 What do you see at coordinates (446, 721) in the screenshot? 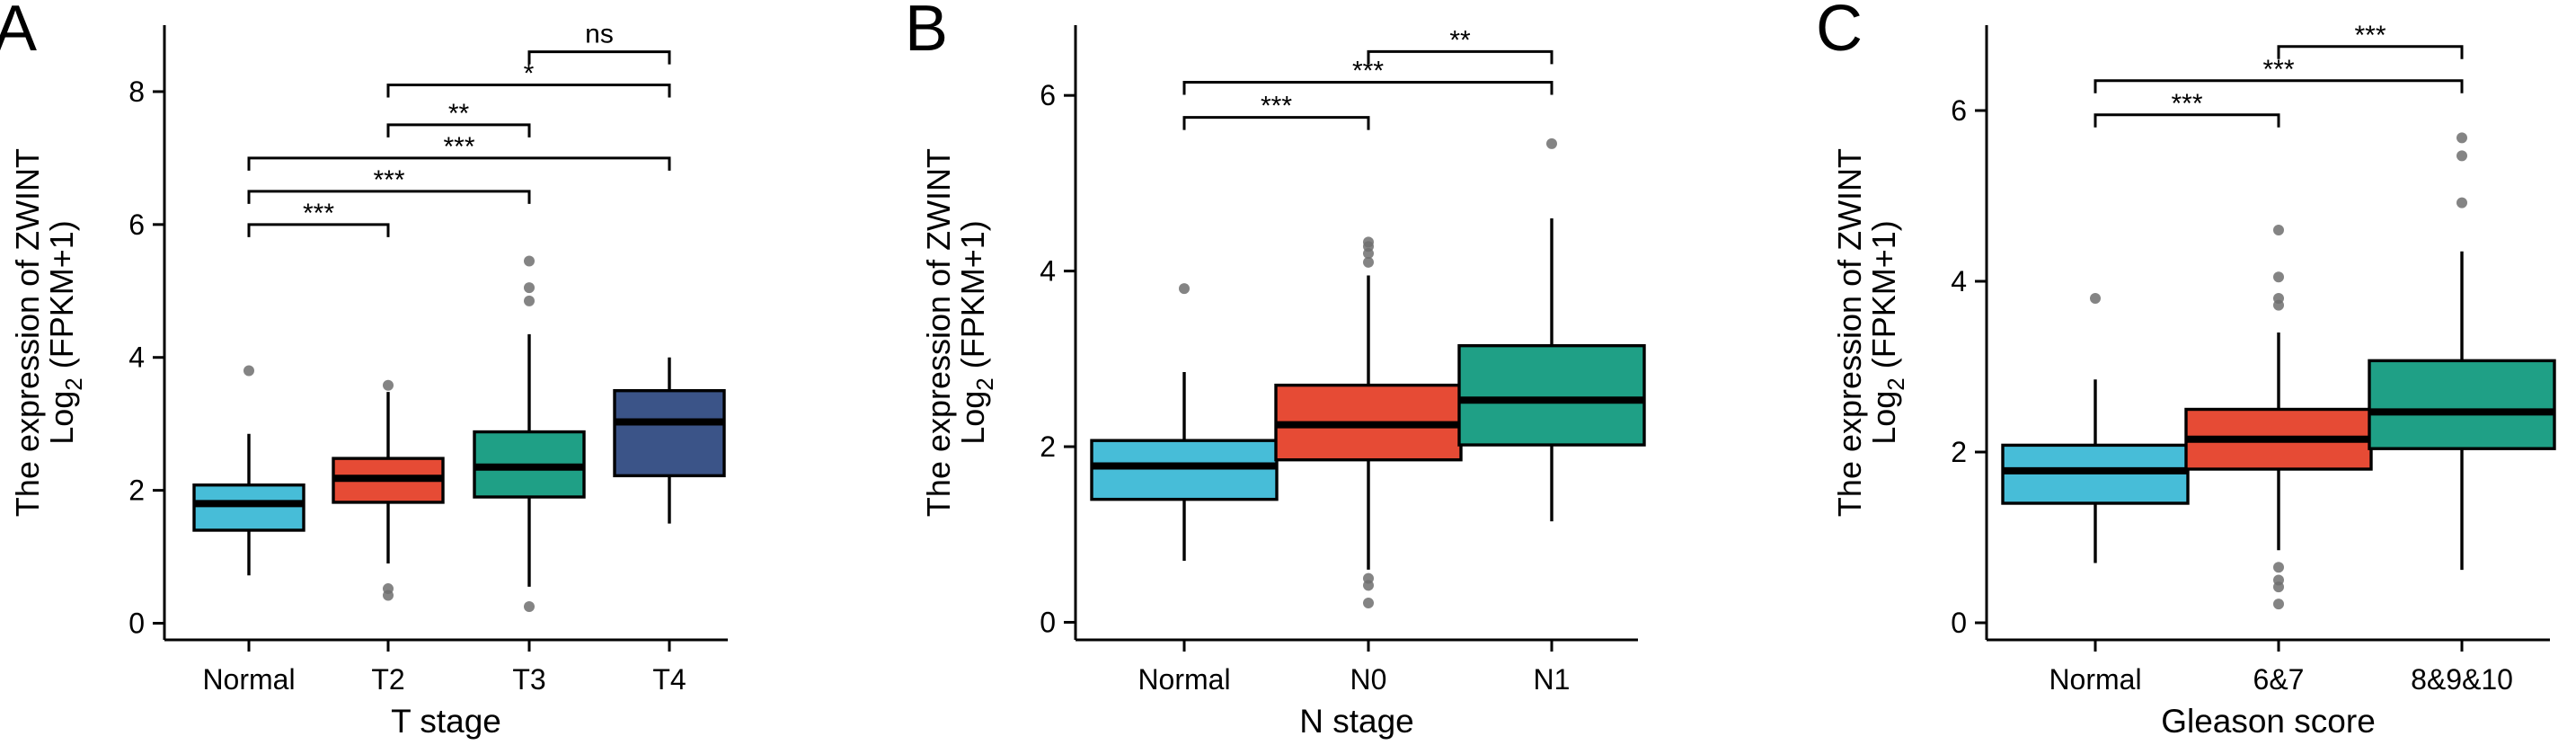
I see `x-axis-title: T stage` at bounding box center [446, 721].